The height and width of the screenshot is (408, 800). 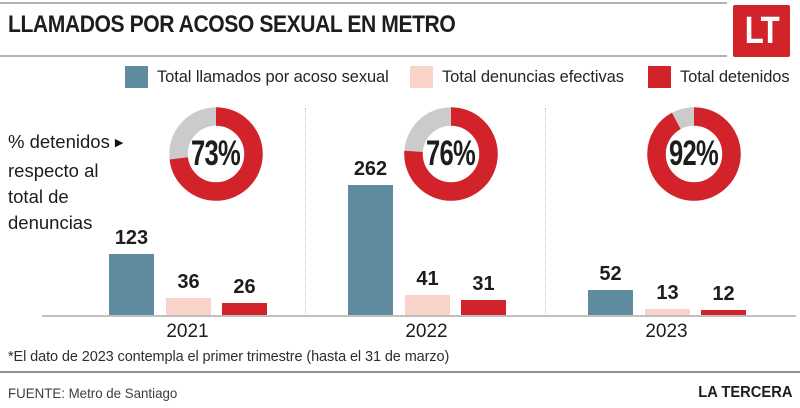 I want to click on bar-value-label: 13, so click(x=667, y=293).